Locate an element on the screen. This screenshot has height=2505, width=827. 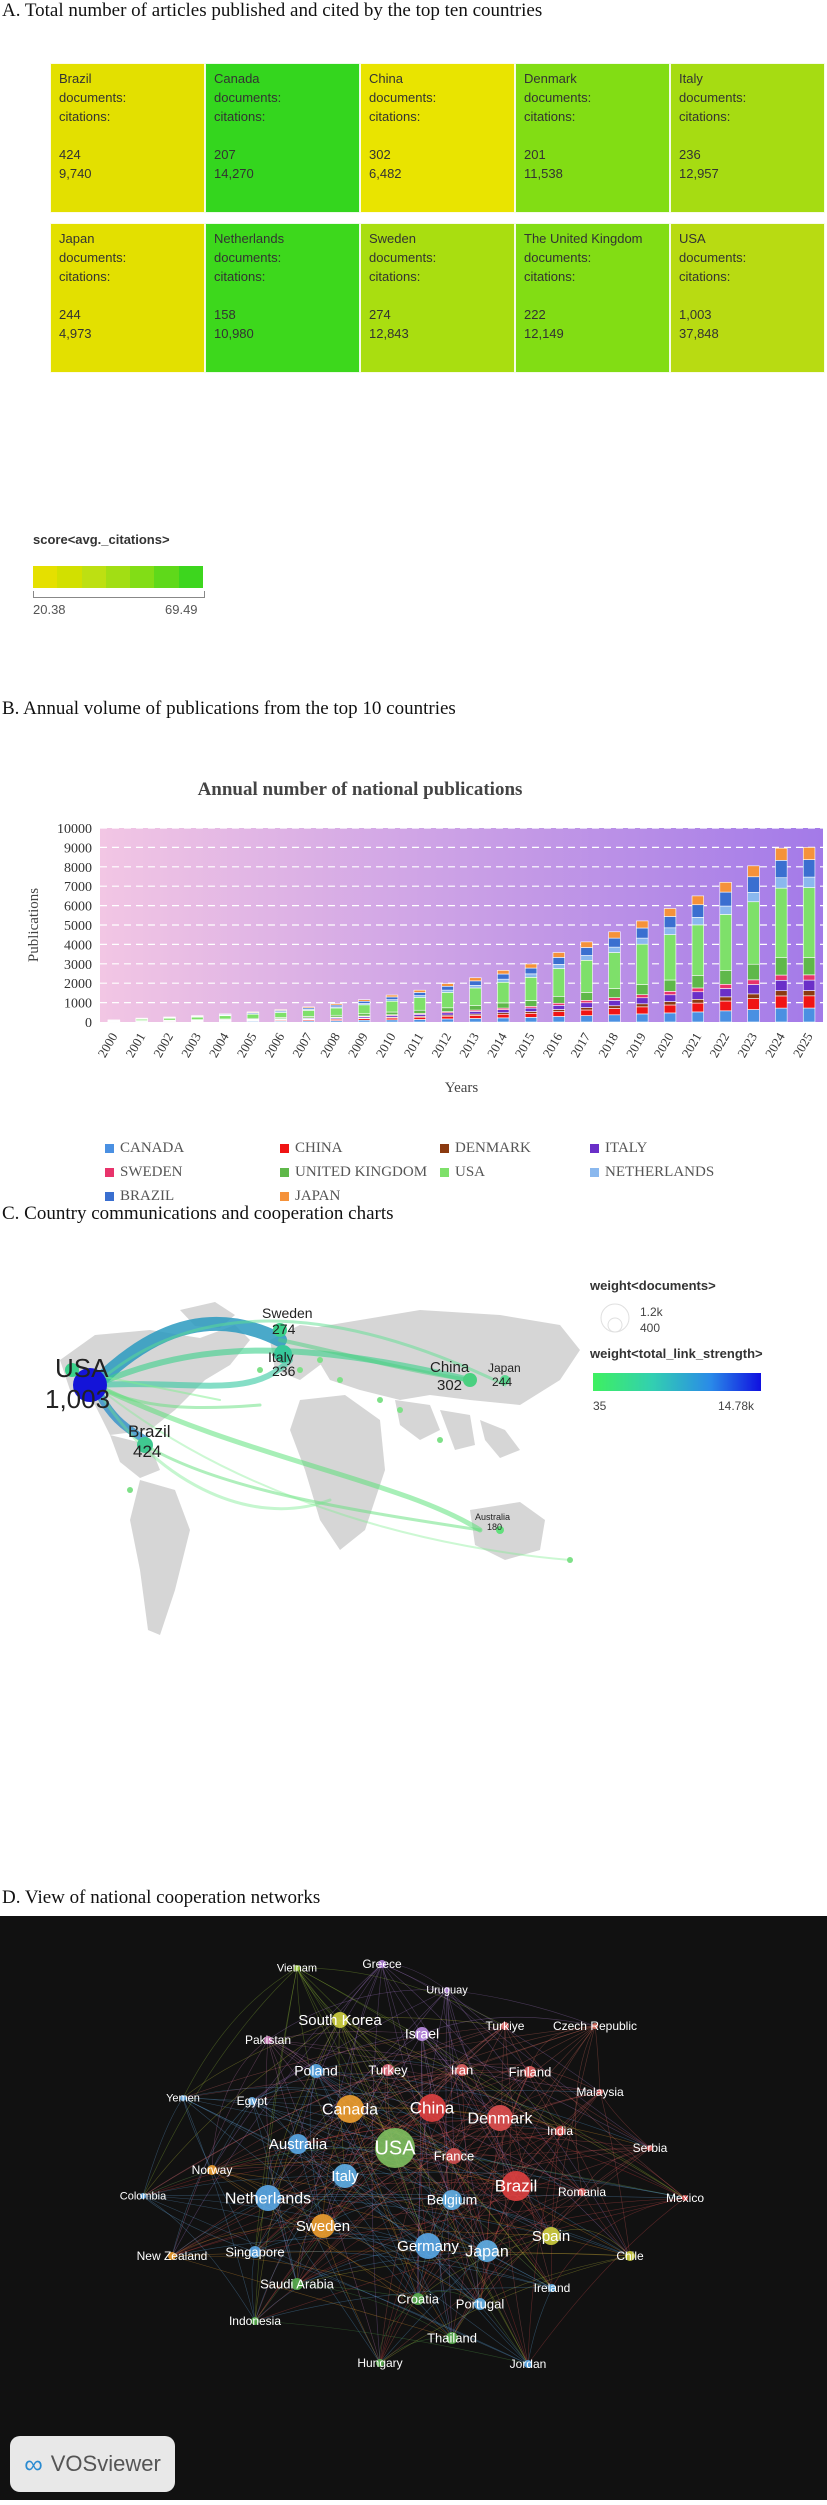
treemap-tile: Sweden documents: citations: 274 12,843 is located at coordinates (437, 298).